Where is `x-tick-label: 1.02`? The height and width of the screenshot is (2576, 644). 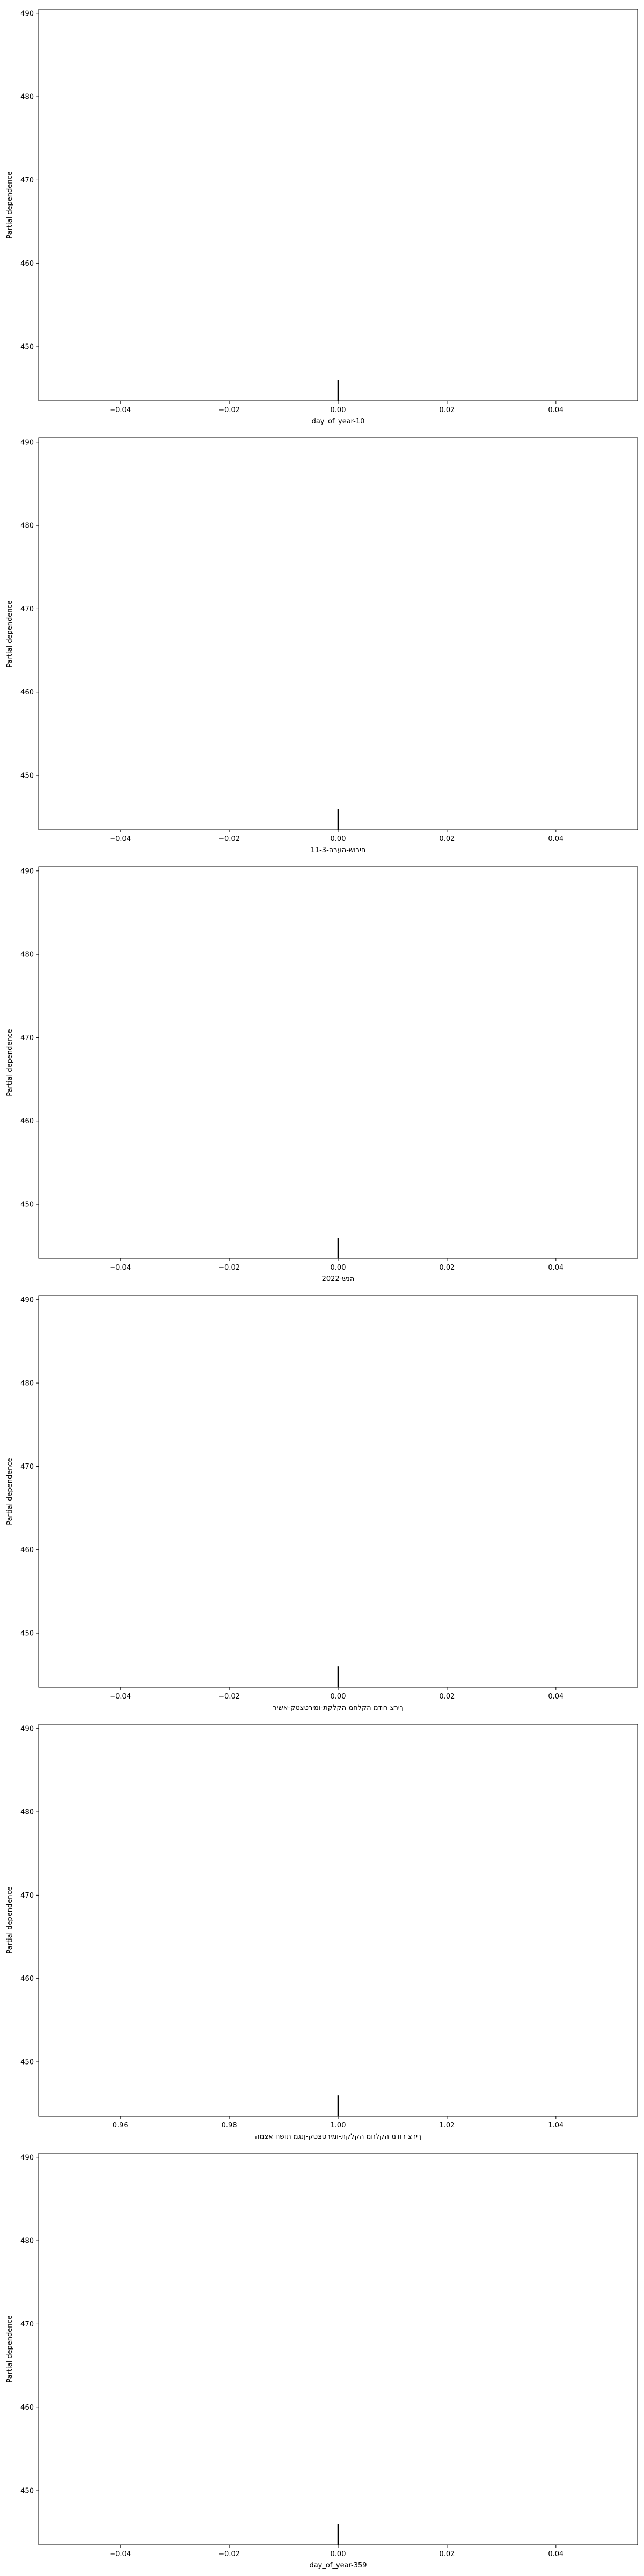
x-tick-label: 1.02 is located at coordinates (447, 2125).